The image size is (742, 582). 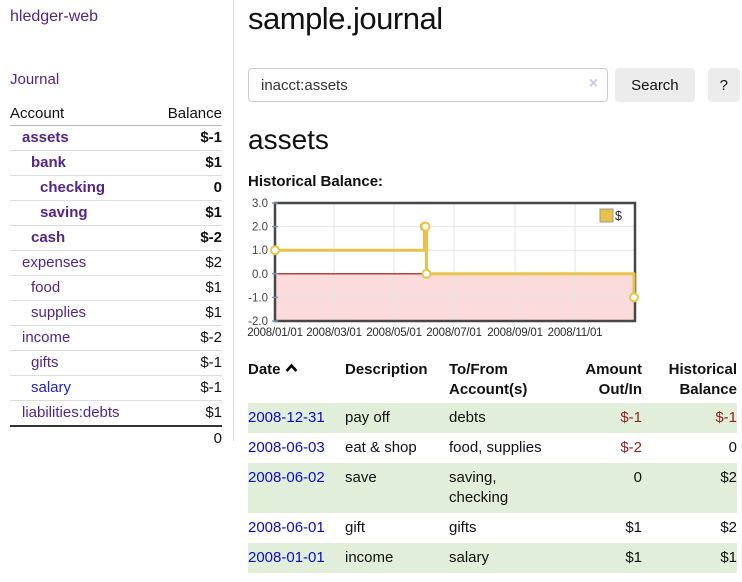 What do you see at coordinates (488, 379) in the screenshot?
I see `register-col-tofrom-accounts: To/From Account(s)` at bounding box center [488, 379].